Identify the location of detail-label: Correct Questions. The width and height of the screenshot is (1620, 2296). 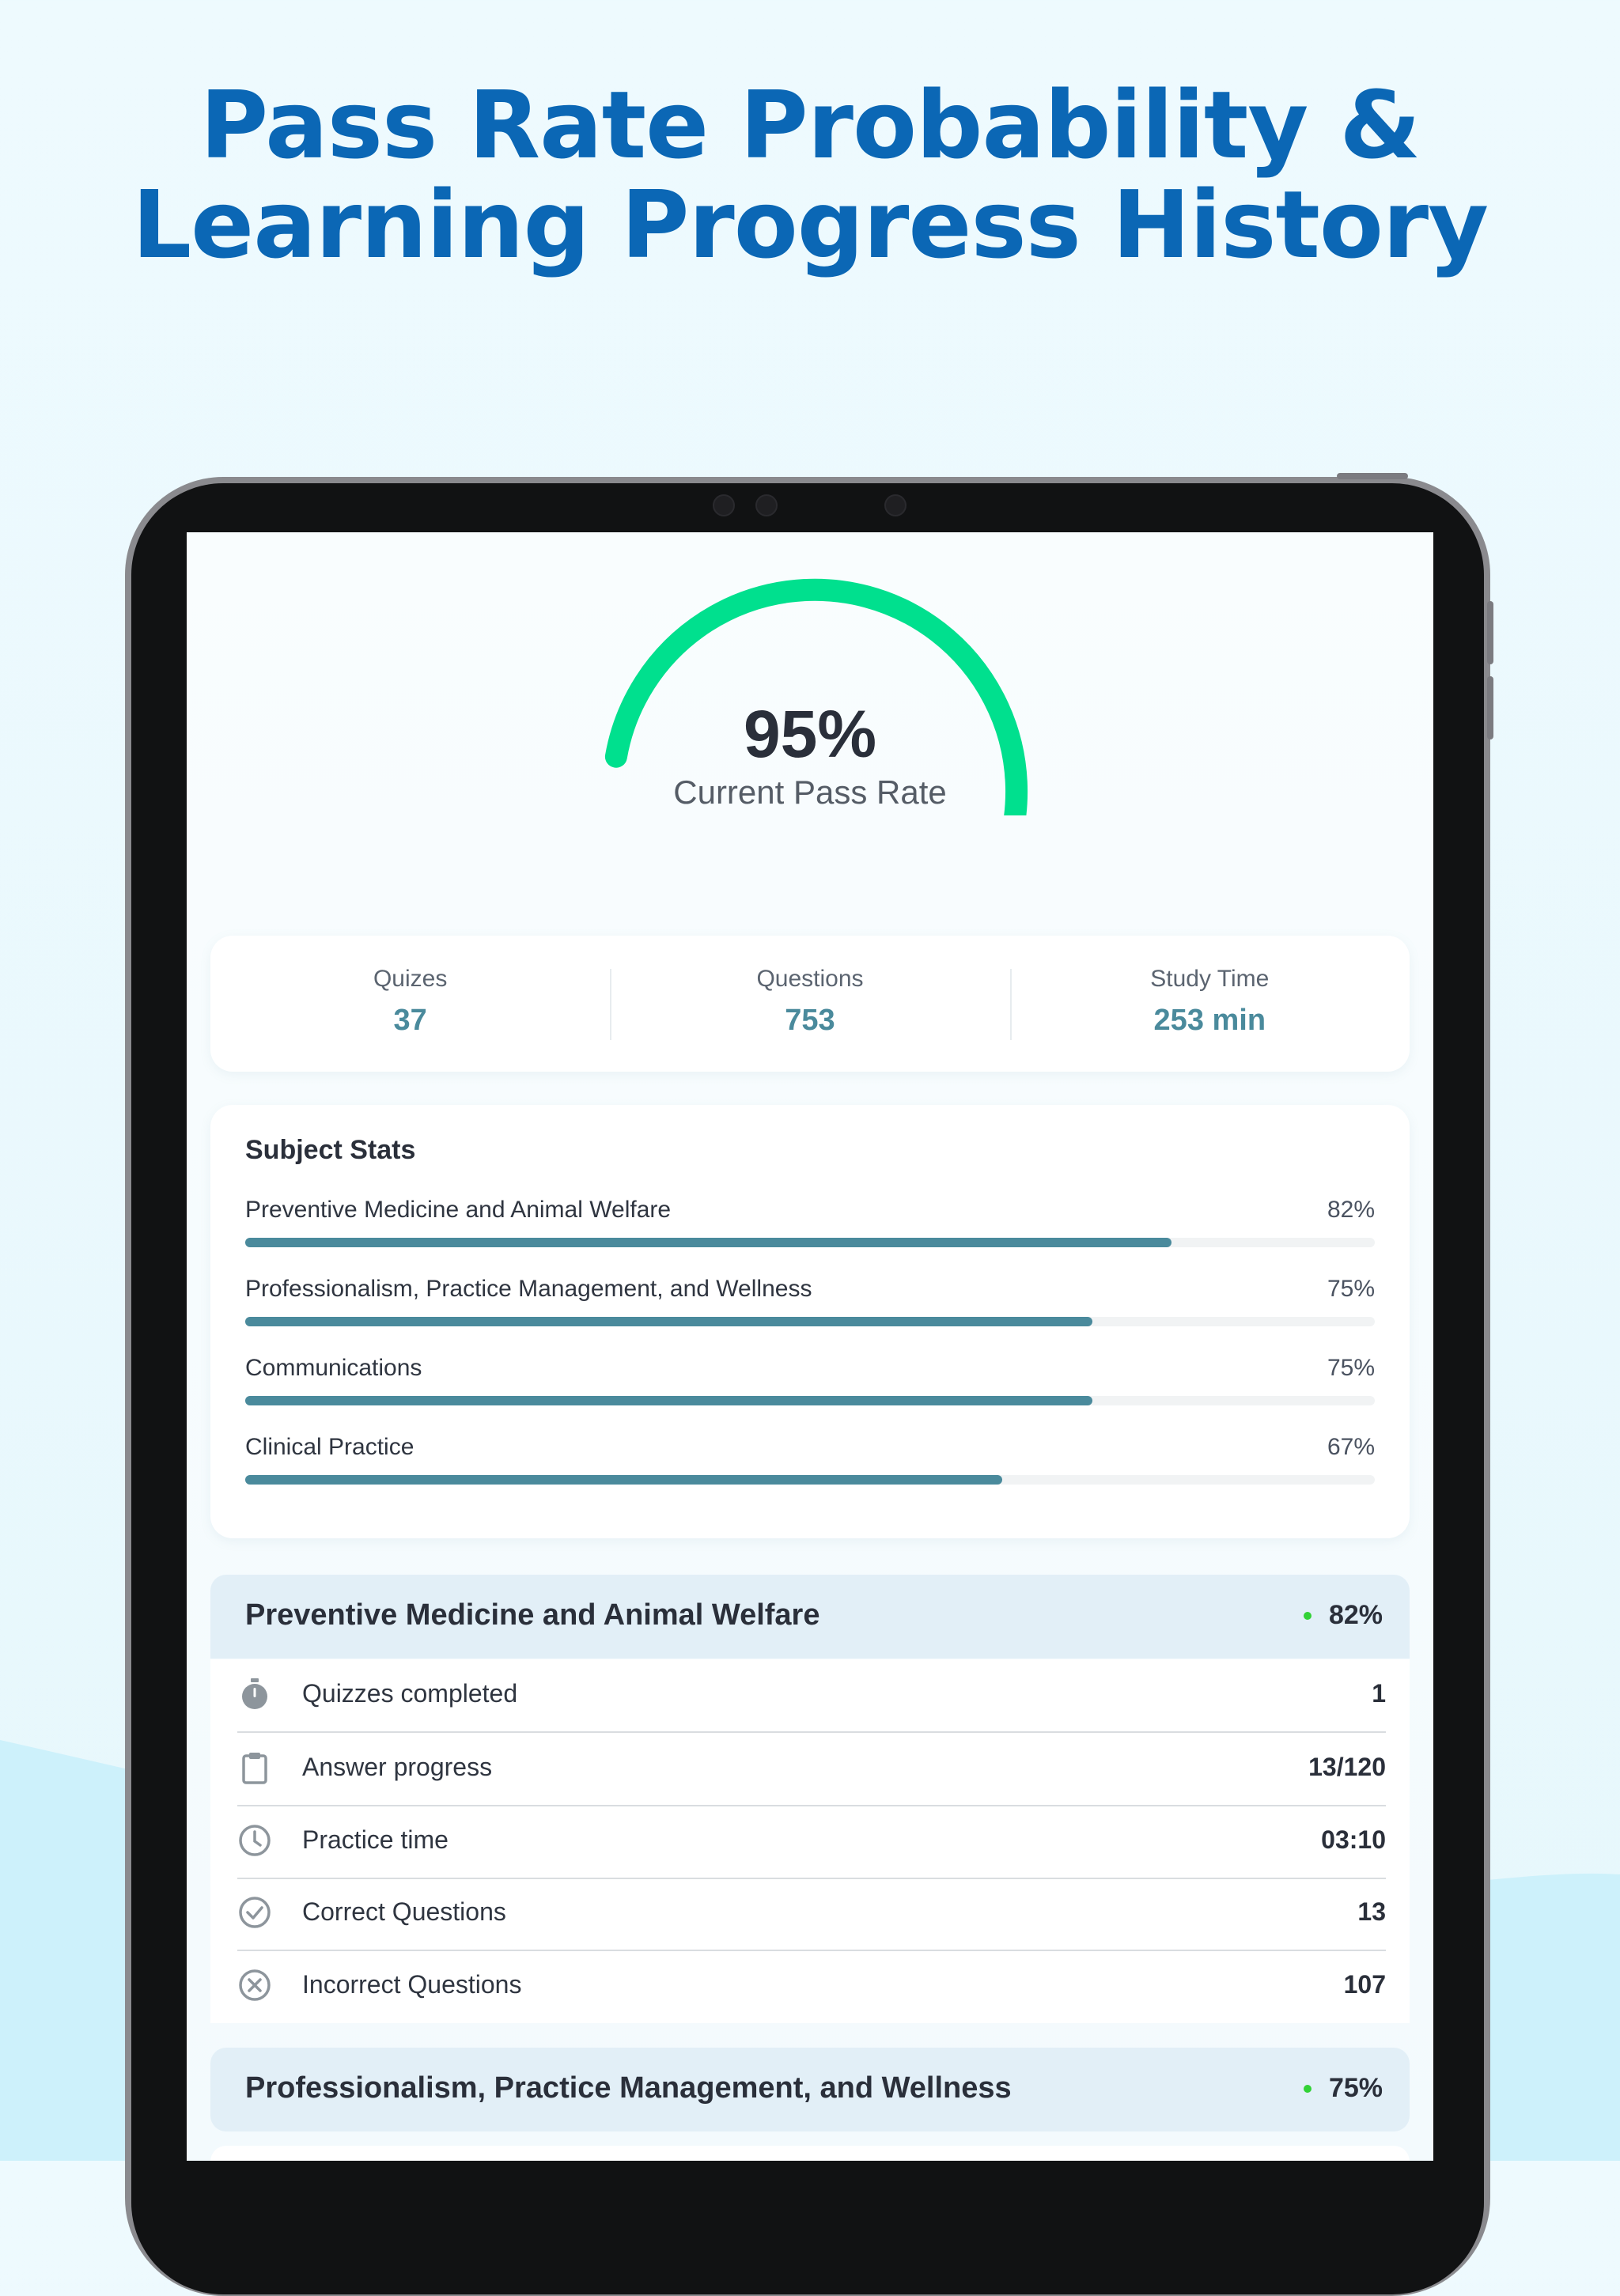
(404, 1911).